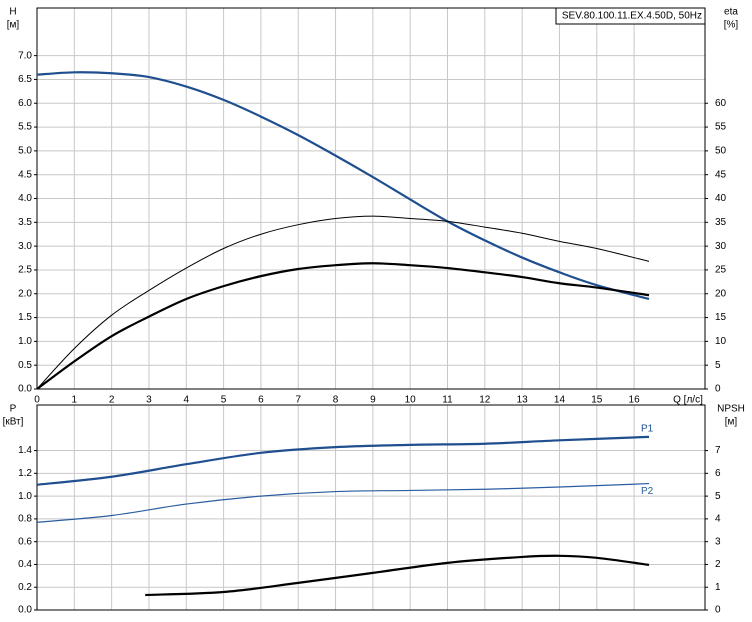 This screenshot has height=622, width=752. I want to click on y-tick-label: 2.0, so click(25, 293).